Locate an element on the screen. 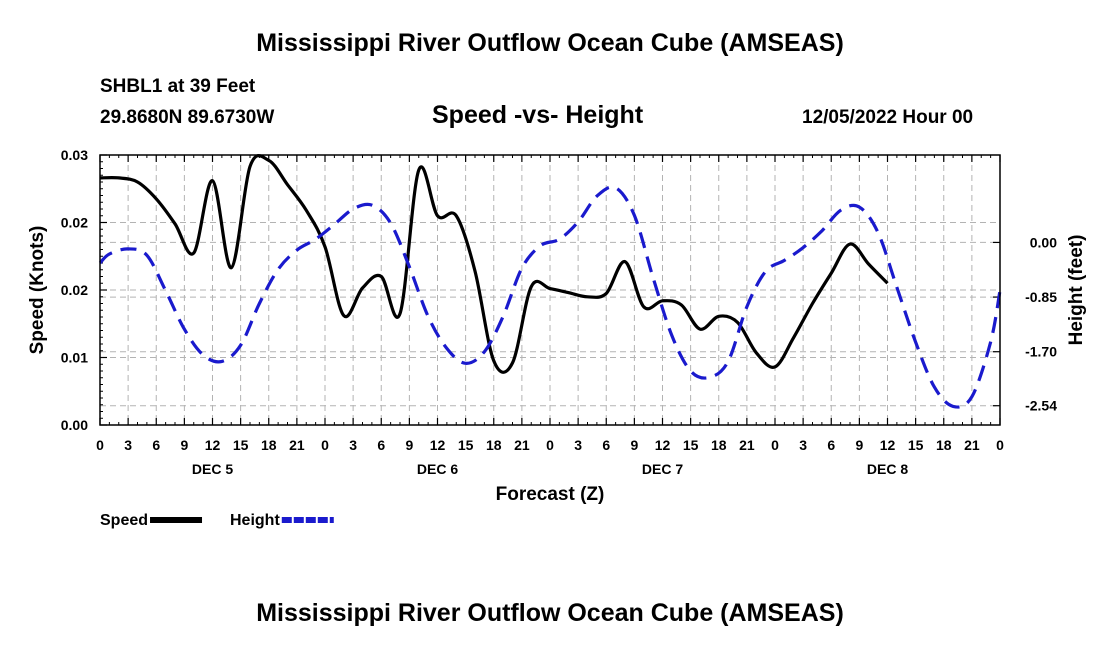  station-label: SHBL1 at 39 Feet is located at coordinates (178, 86).